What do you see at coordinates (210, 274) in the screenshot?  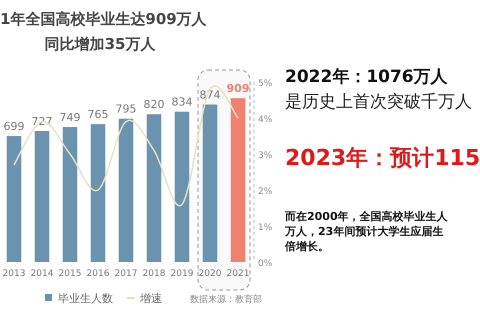 I see `x-tick-label: 2020` at bounding box center [210, 274].